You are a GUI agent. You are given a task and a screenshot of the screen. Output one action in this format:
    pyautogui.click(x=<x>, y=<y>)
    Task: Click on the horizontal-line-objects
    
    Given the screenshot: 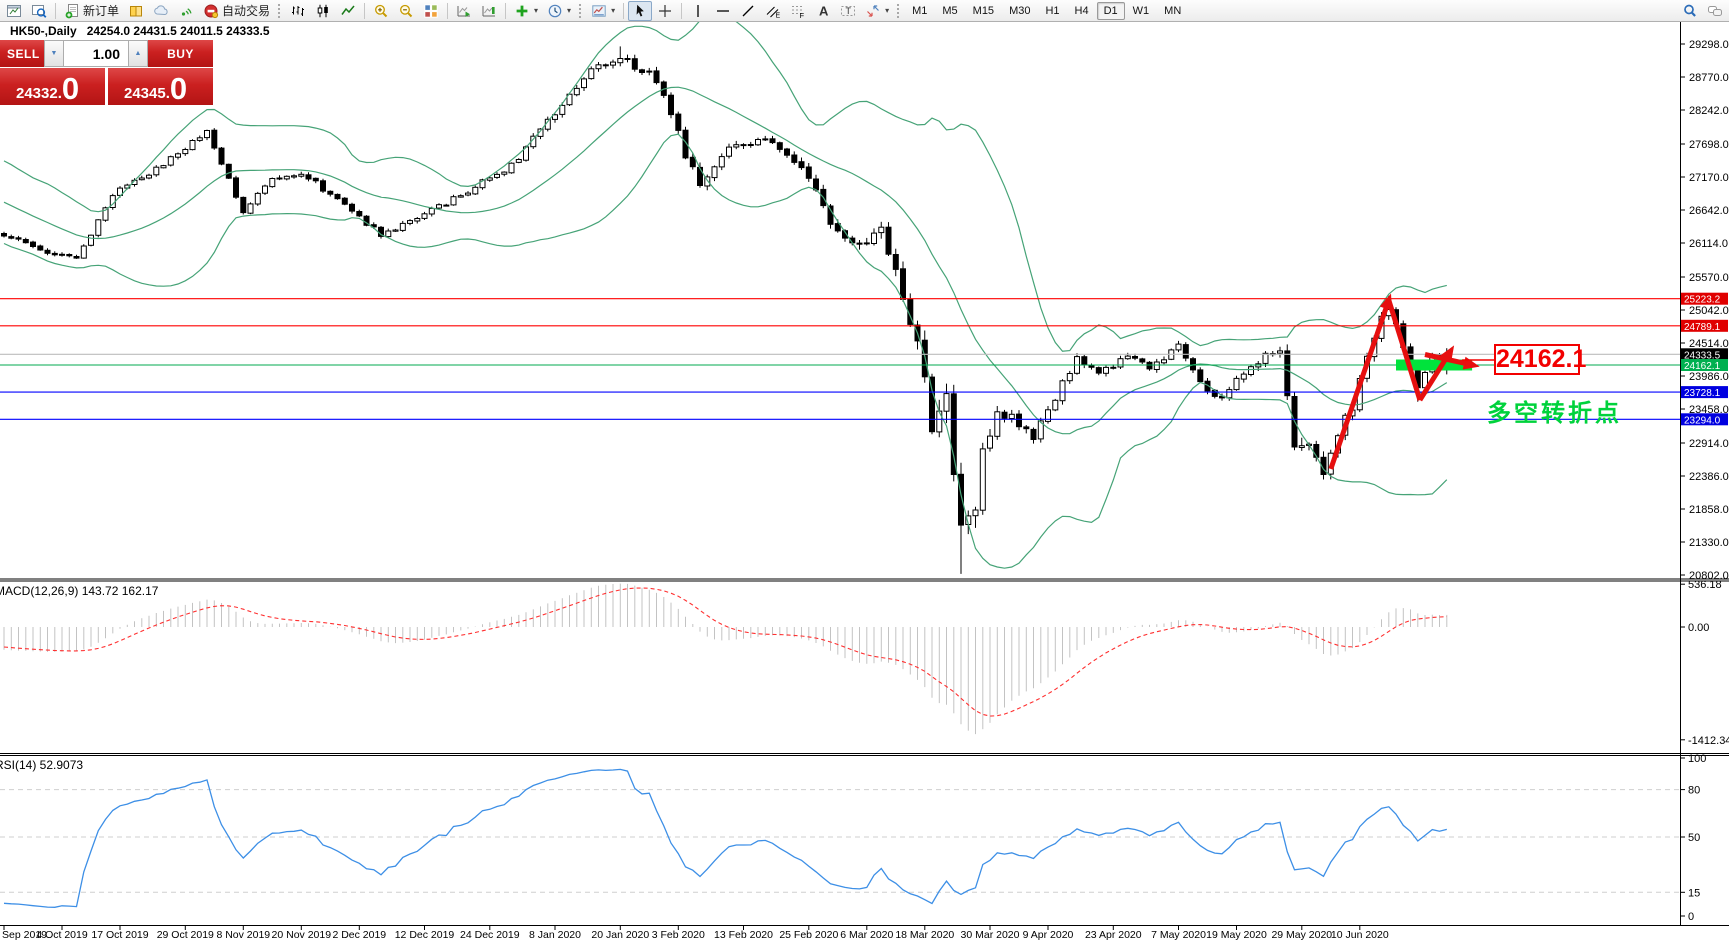 What is the action you would take?
    pyautogui.click(x=840, y=359)
    